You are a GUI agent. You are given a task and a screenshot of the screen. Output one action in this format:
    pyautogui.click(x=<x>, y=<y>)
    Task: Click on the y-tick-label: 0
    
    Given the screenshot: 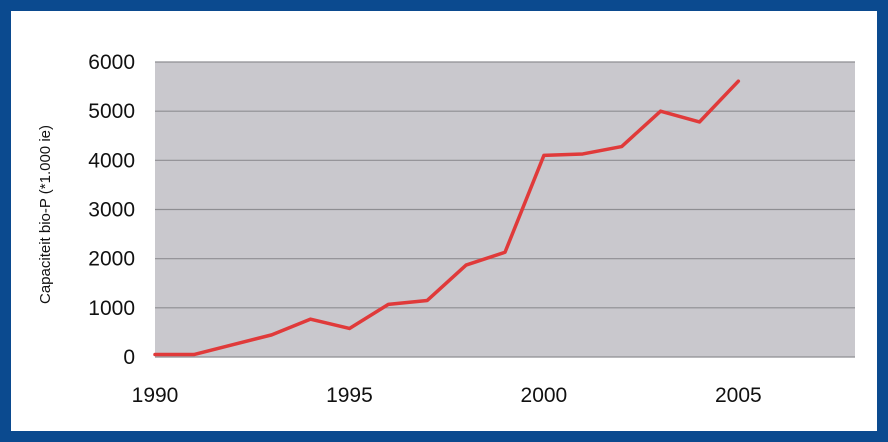 What is the action you would take?
    pyautogui.click(x=129, y=357)
    